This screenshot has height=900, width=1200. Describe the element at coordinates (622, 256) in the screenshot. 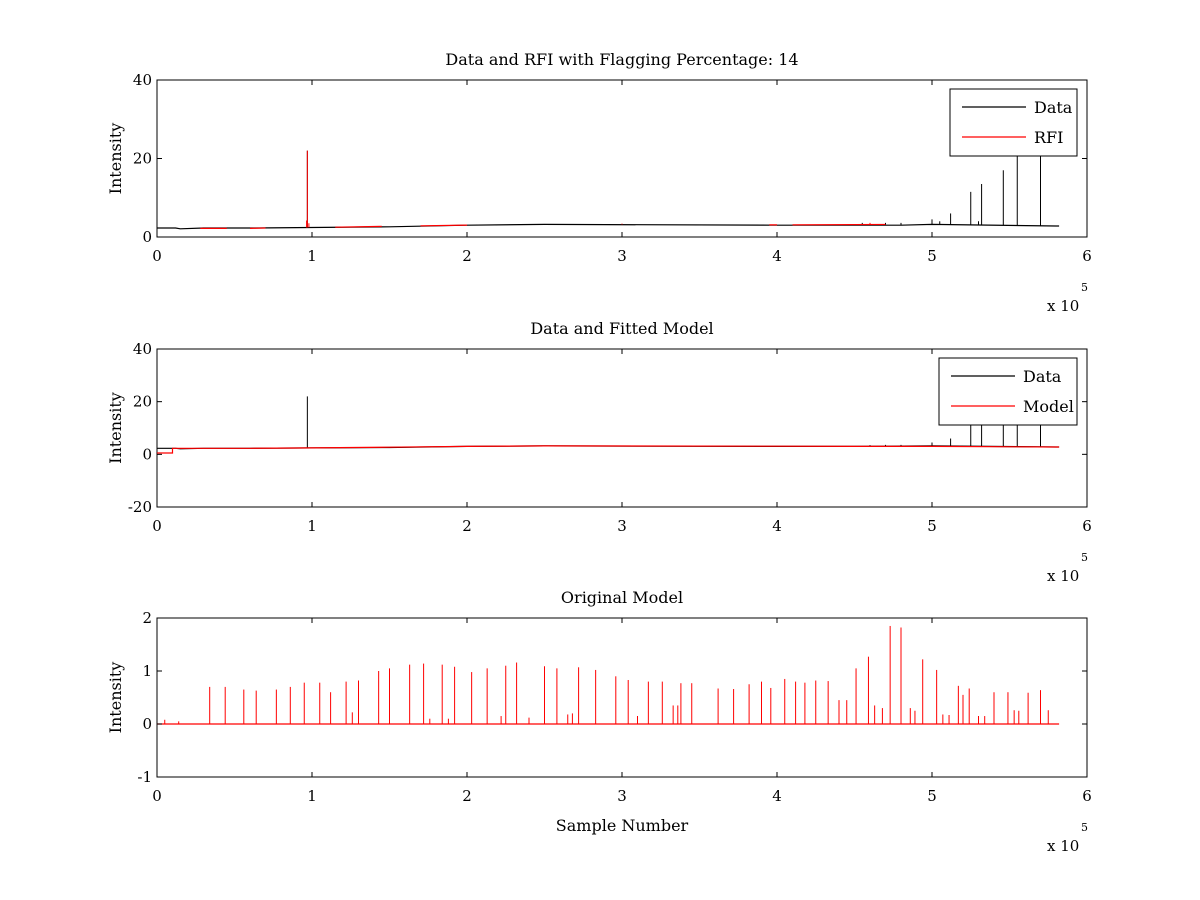

I see `chart1-xtick-label: 3` at that location.